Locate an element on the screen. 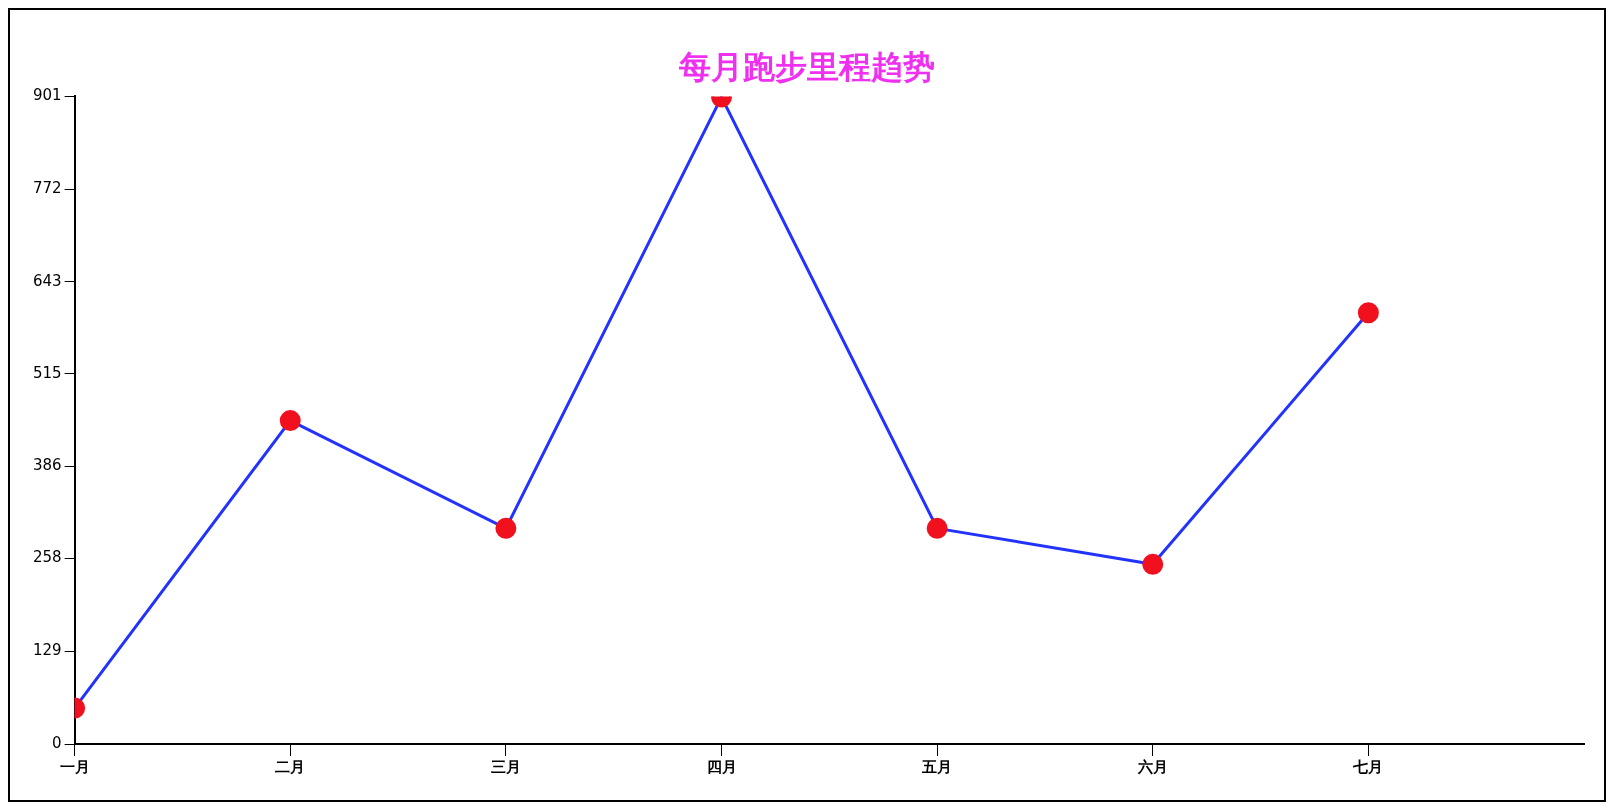 Image resolution: width=1614 pixels, height=810 pixels. y-tick-label: 386 is located at coordinates (47, 465).